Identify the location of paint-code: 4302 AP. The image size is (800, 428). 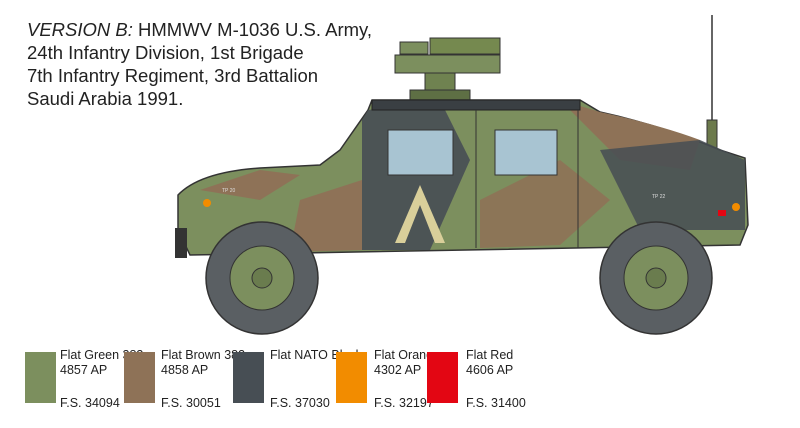
(398, 370).